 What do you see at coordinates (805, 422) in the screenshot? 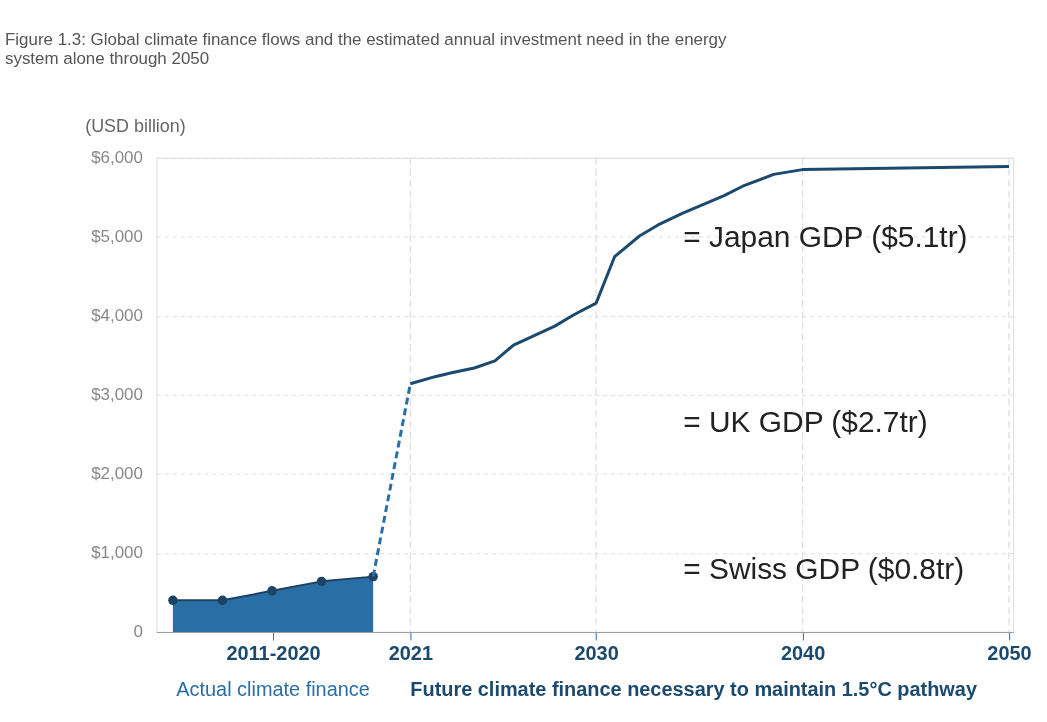
I see `annotation: = UK GDP ($2.7tr)` at bounding box center [805, 422].